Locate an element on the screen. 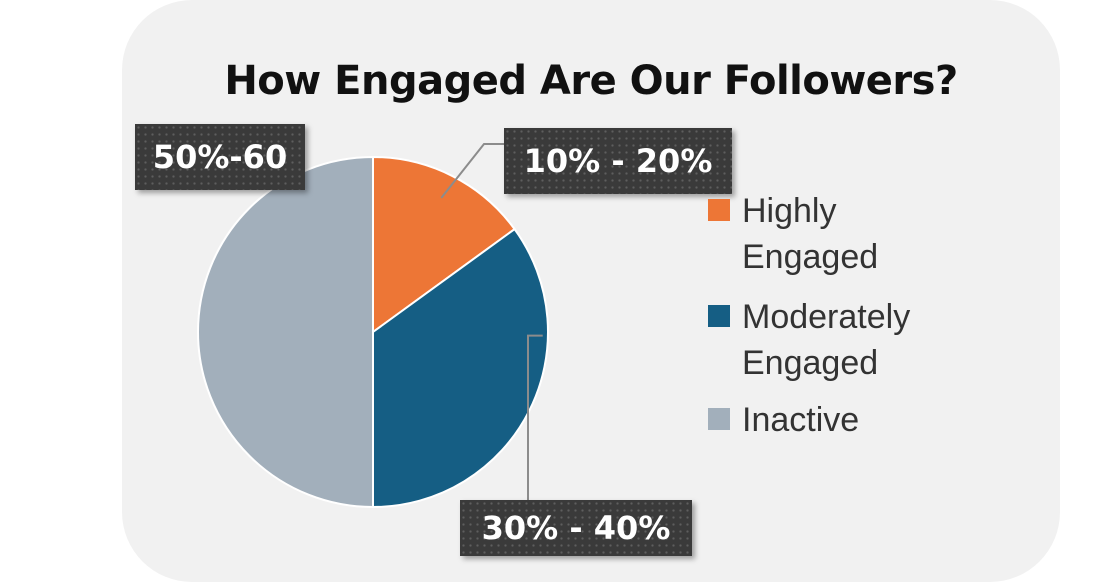  leader-line-highly-engaged is located at coordinates (472, 171).